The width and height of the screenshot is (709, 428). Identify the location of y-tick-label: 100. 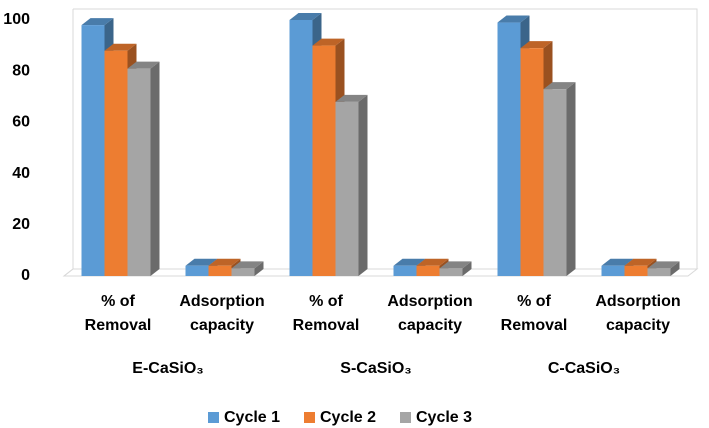
(16, 19).